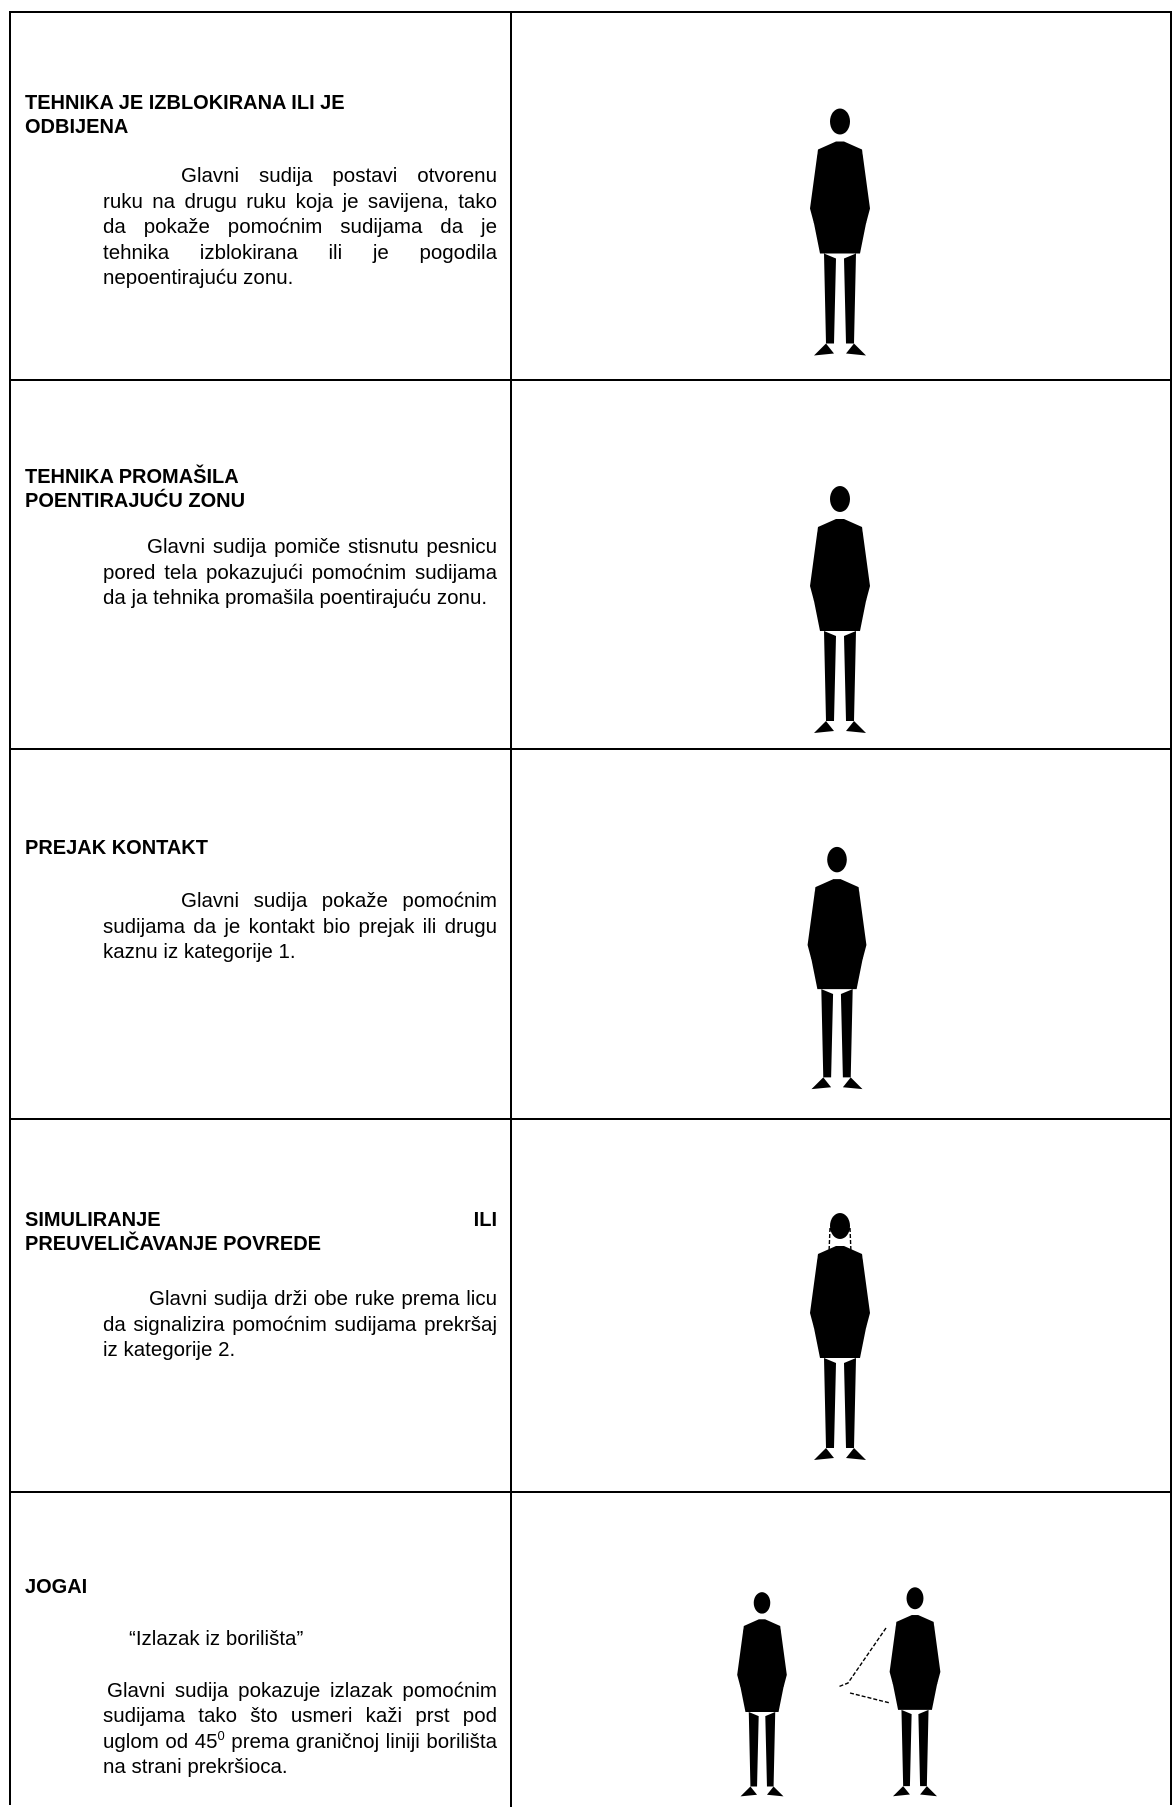  I want to click on row-title: TEHNIKA PROMAŠILA POENTIRAJUĆU ZONU, so click(261, 489).